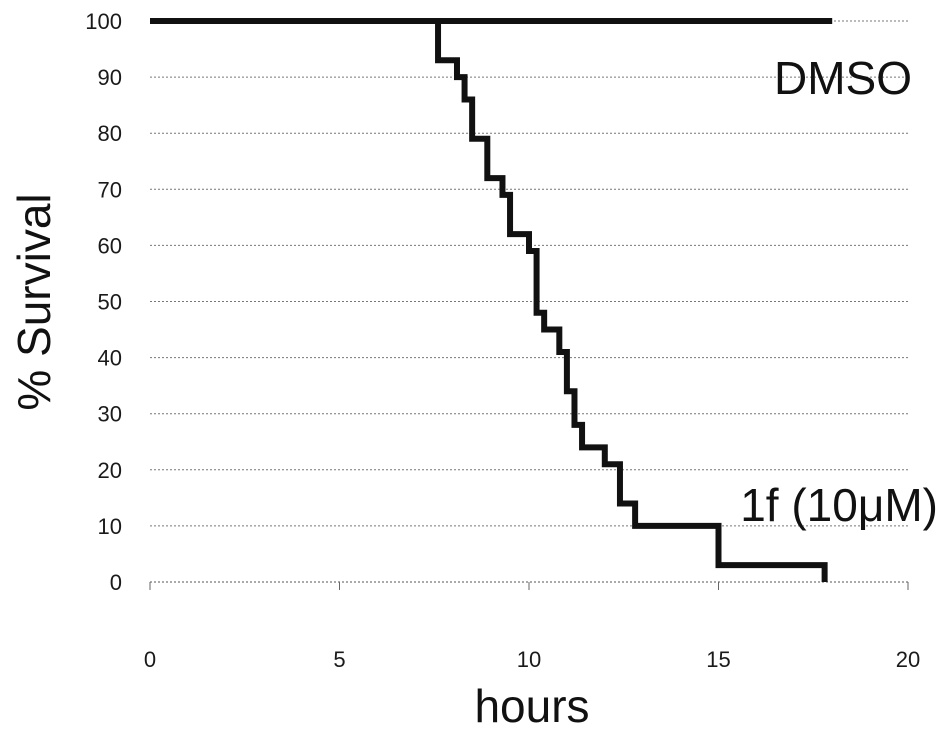  Describe the element at coordinates (110, 414) in the screenshot. I see `y-tick-label: 30` at that location.